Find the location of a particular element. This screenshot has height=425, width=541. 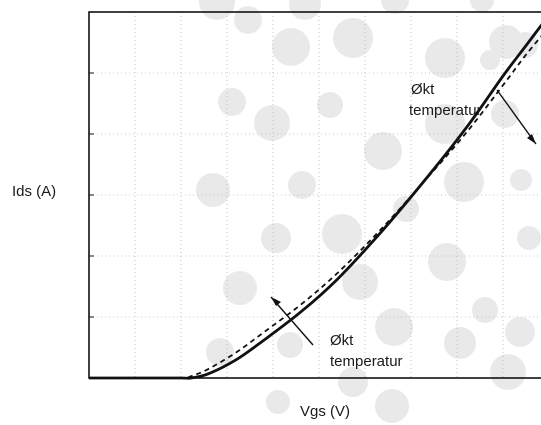

arrowhead-upper is located at coordinates (531, 139).